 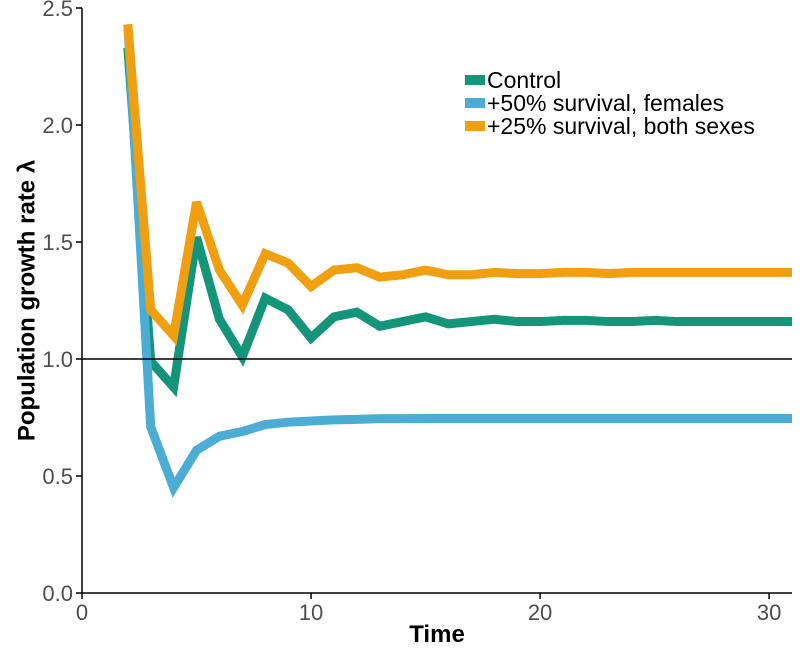 What do you see at coordinates (428, 609) in the screenshot?
I see `x-axis-ticks: 0 10 20 30` at bounding box center [428, 609].